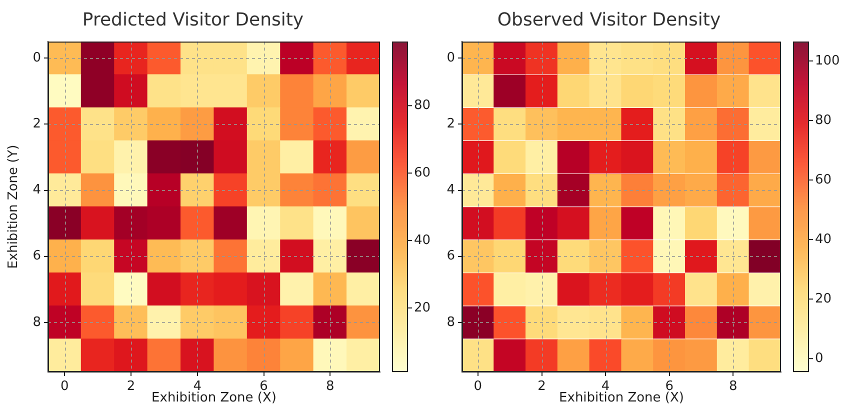 The image size is (843, 406). Describe the element at coordinates (827, 60) in the screenshot. I see `color-bar-label: 100` at that location.